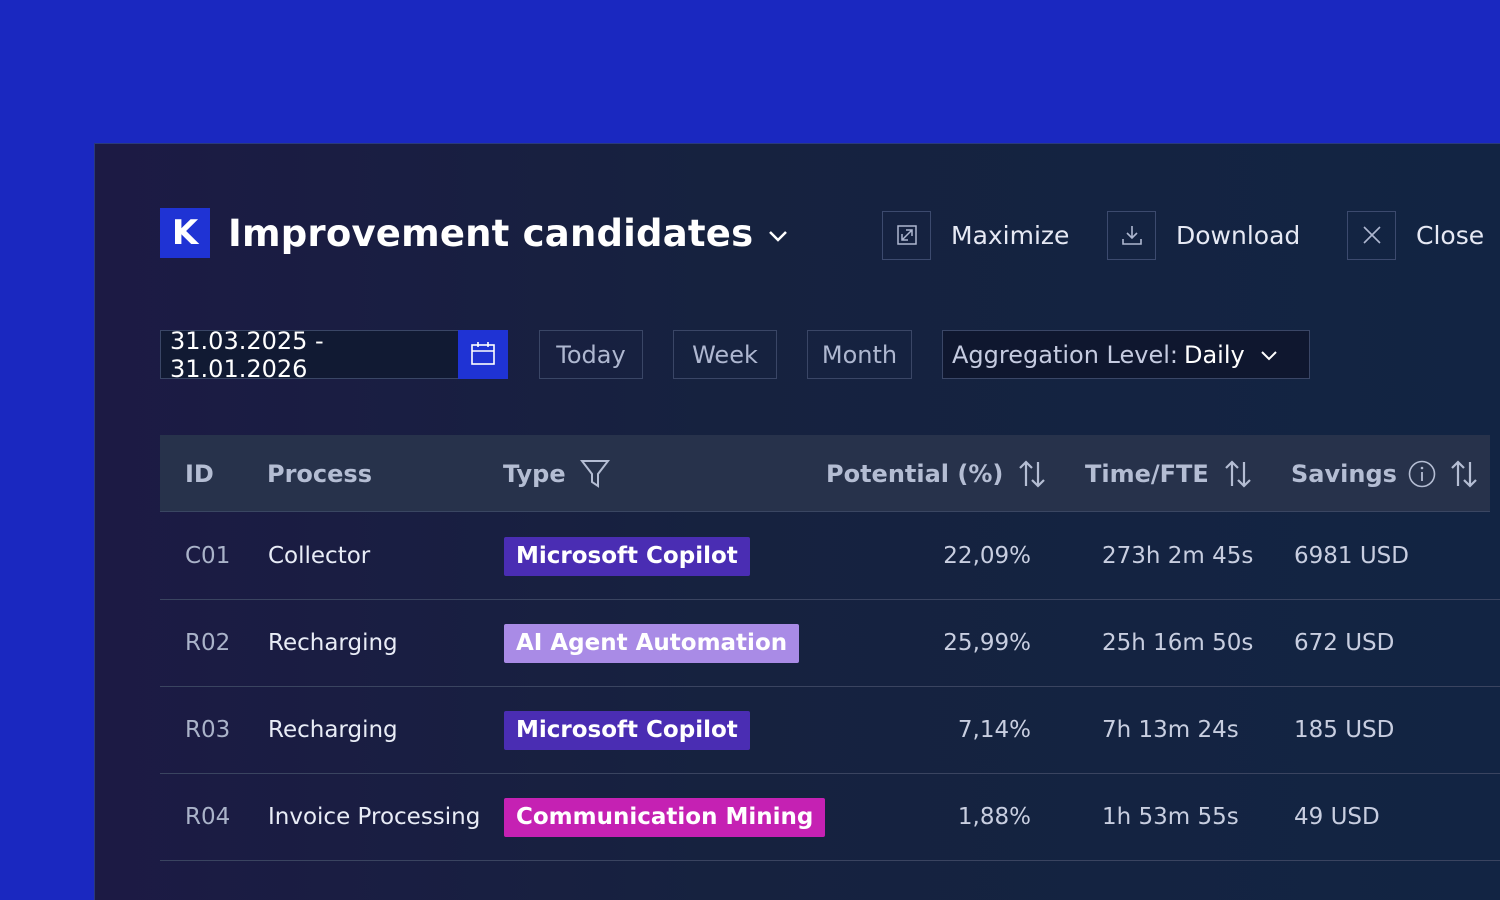  What do you see at coordinates (1344, 473) in the screenshot?
I see `column-header-savings-label: Savings` at bounding box center [1344, 473].